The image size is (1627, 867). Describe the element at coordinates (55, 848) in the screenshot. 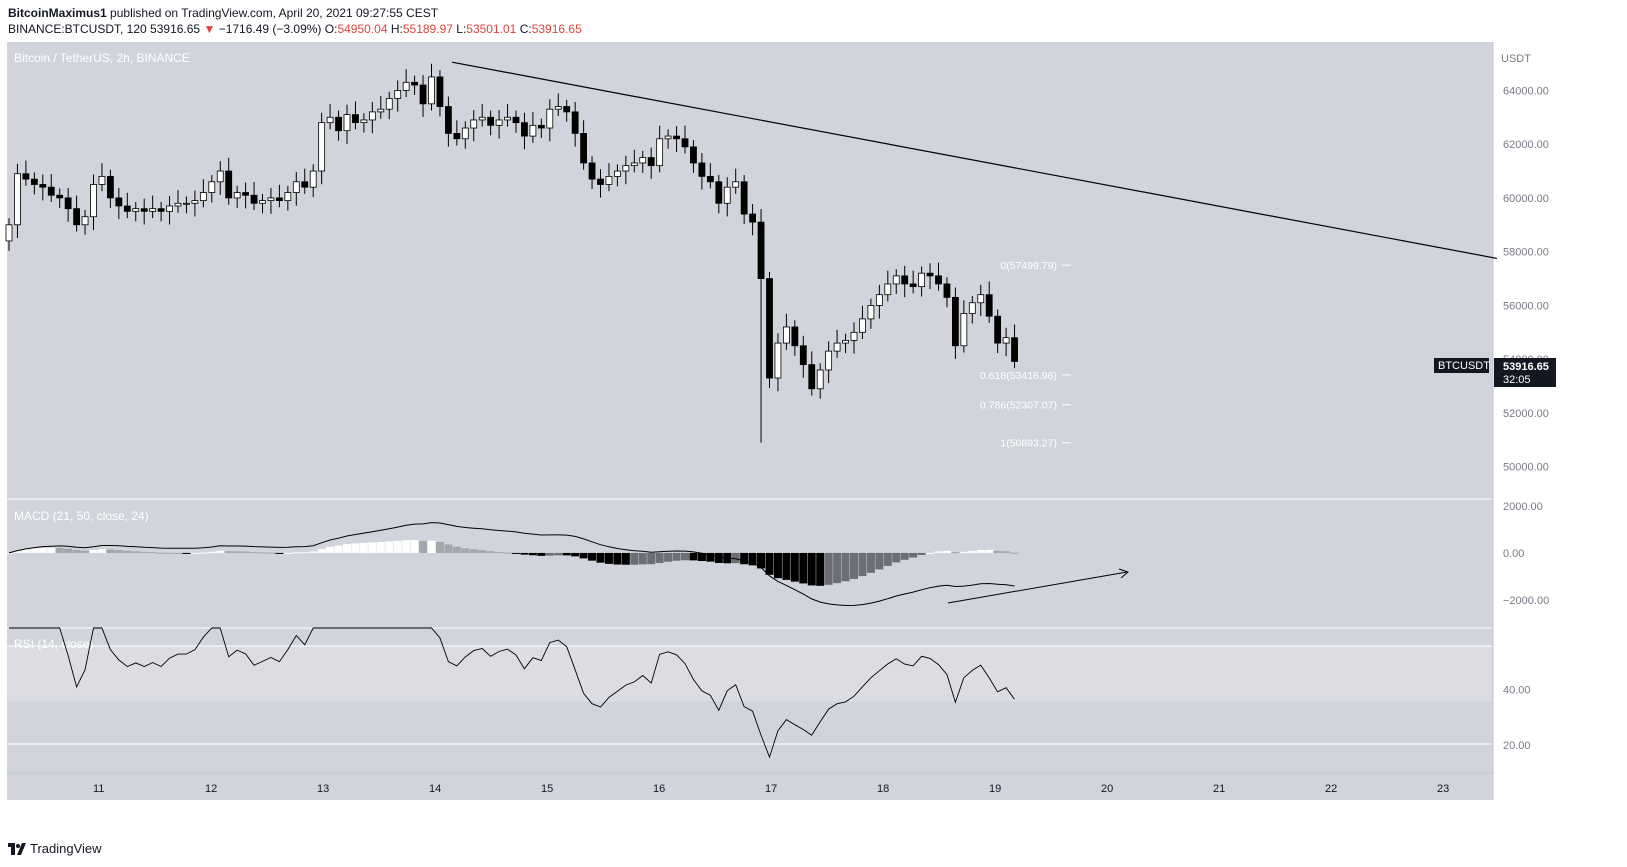

I see `footer-brand: TradingView` at that location.